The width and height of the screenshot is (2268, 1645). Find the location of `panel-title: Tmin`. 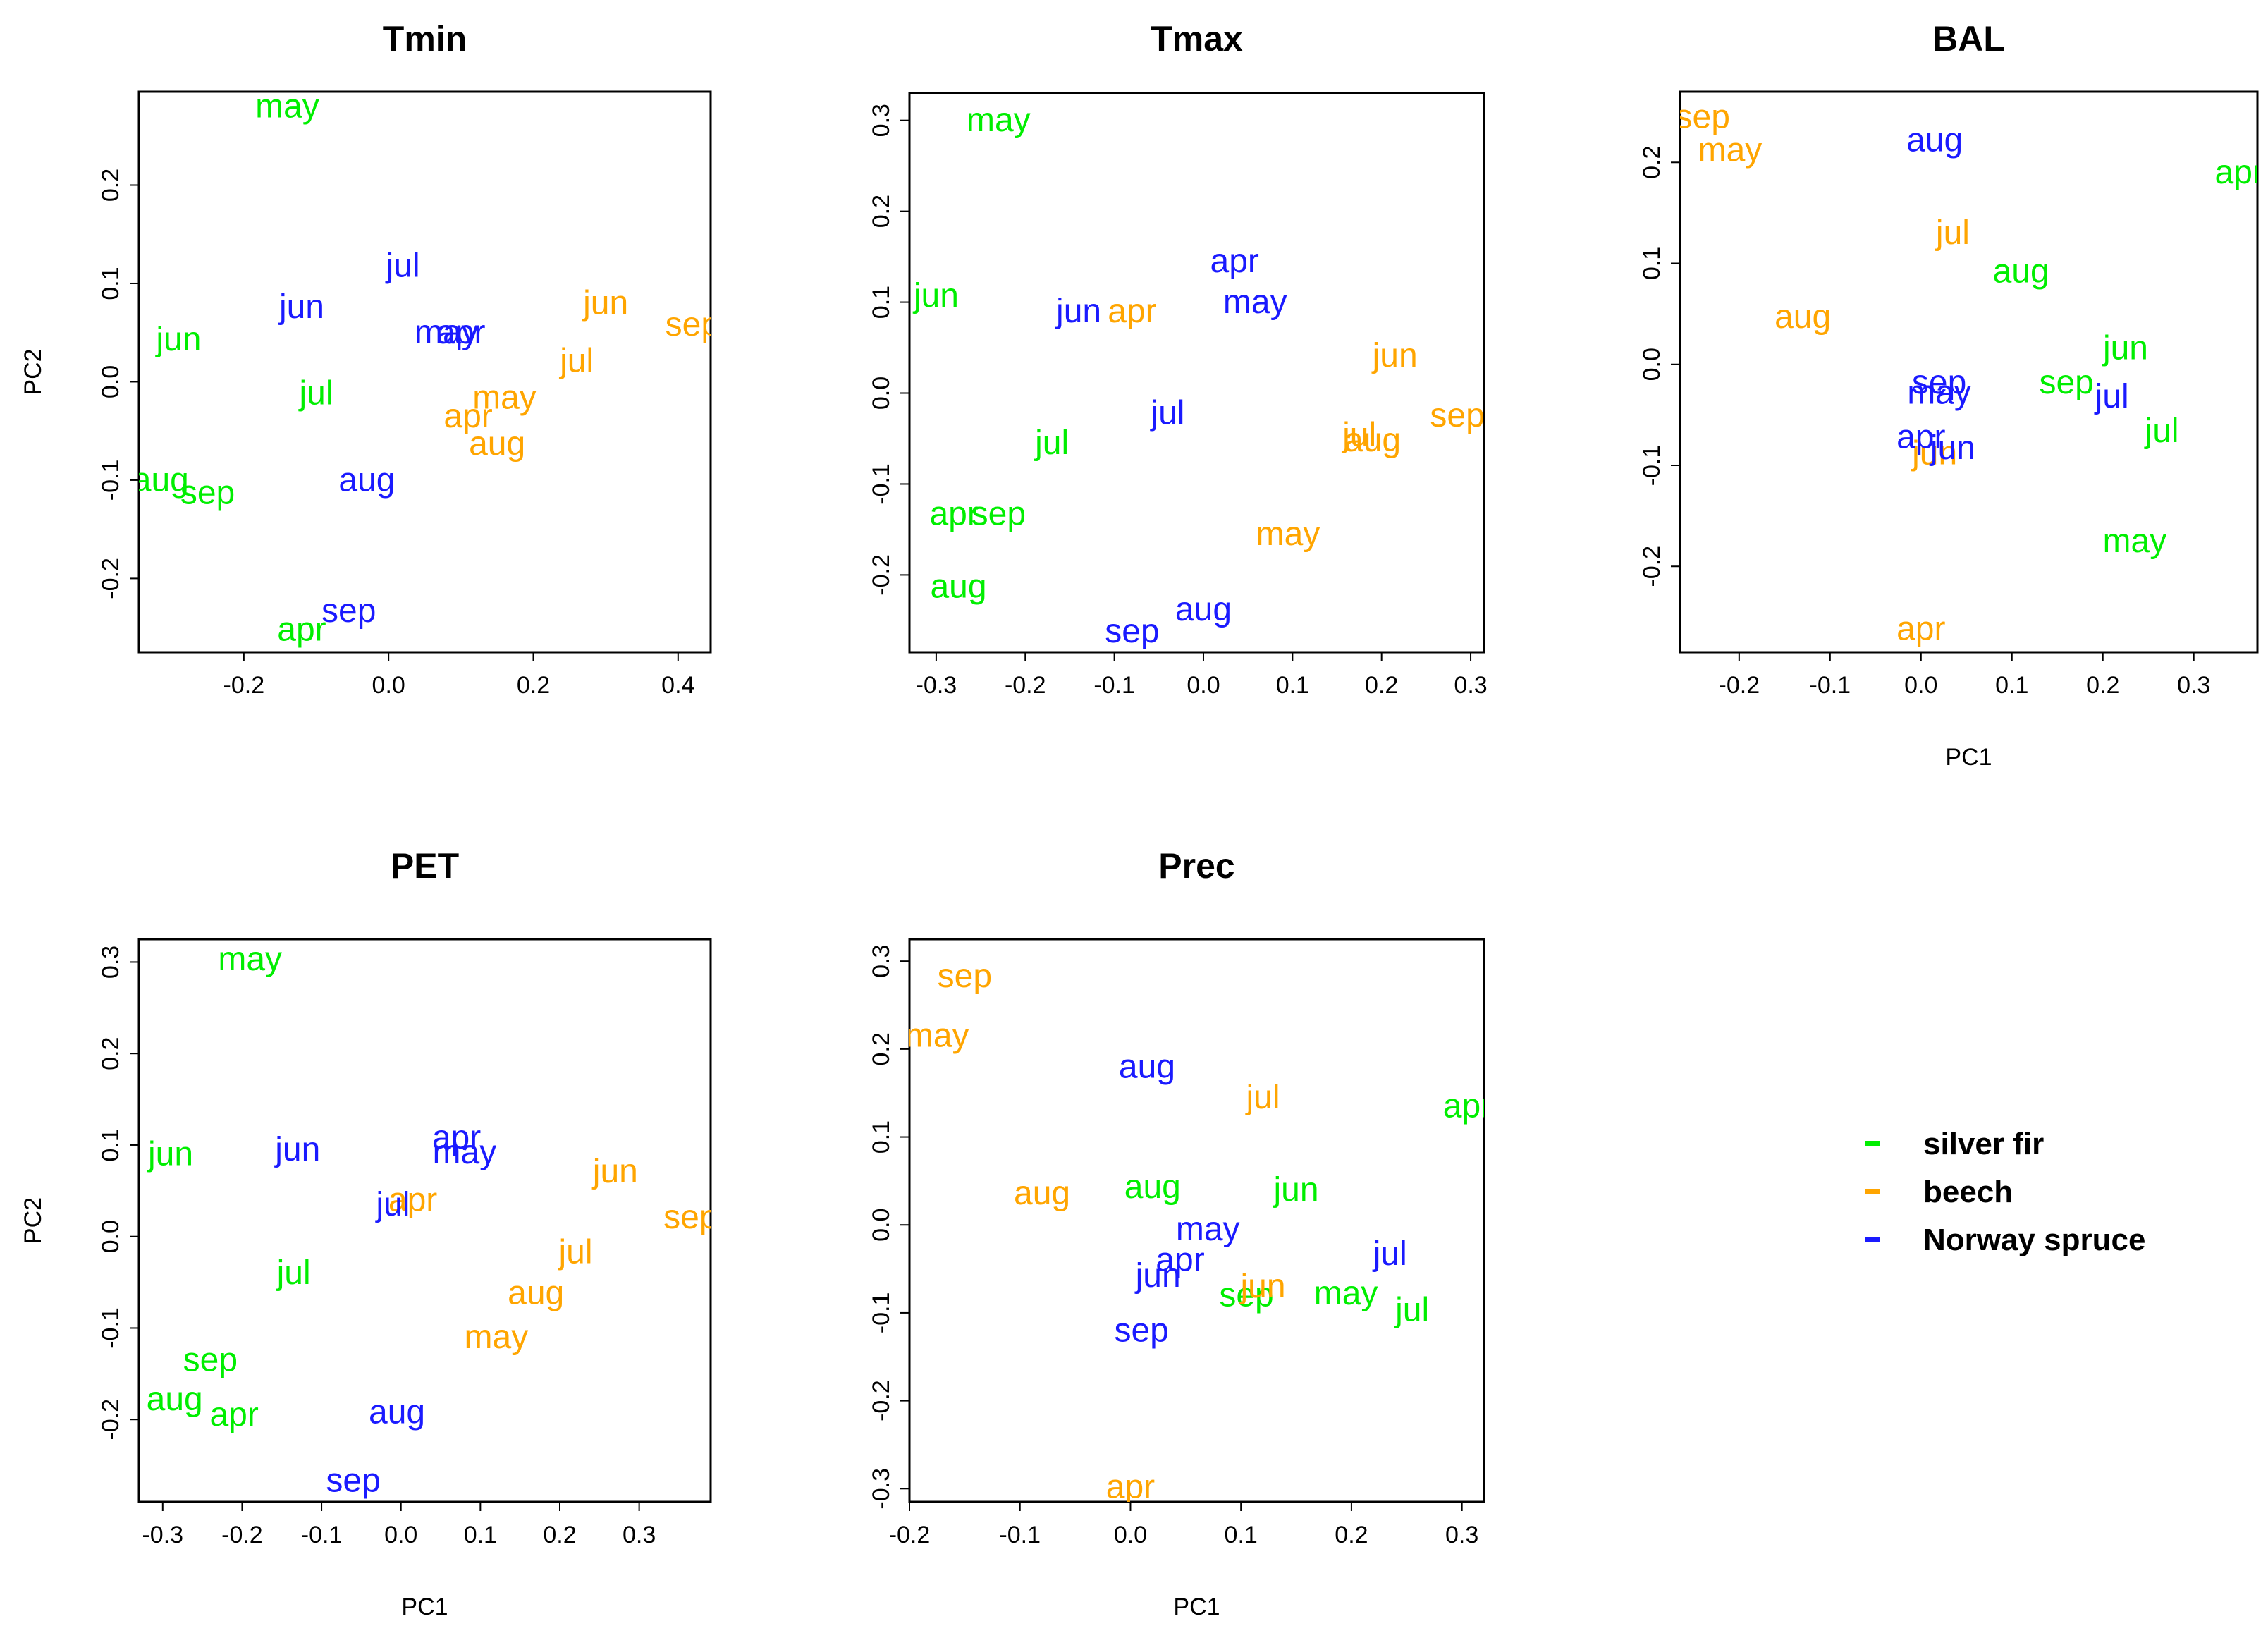

panel-title: Tmin is located at coordinates (425, 39).